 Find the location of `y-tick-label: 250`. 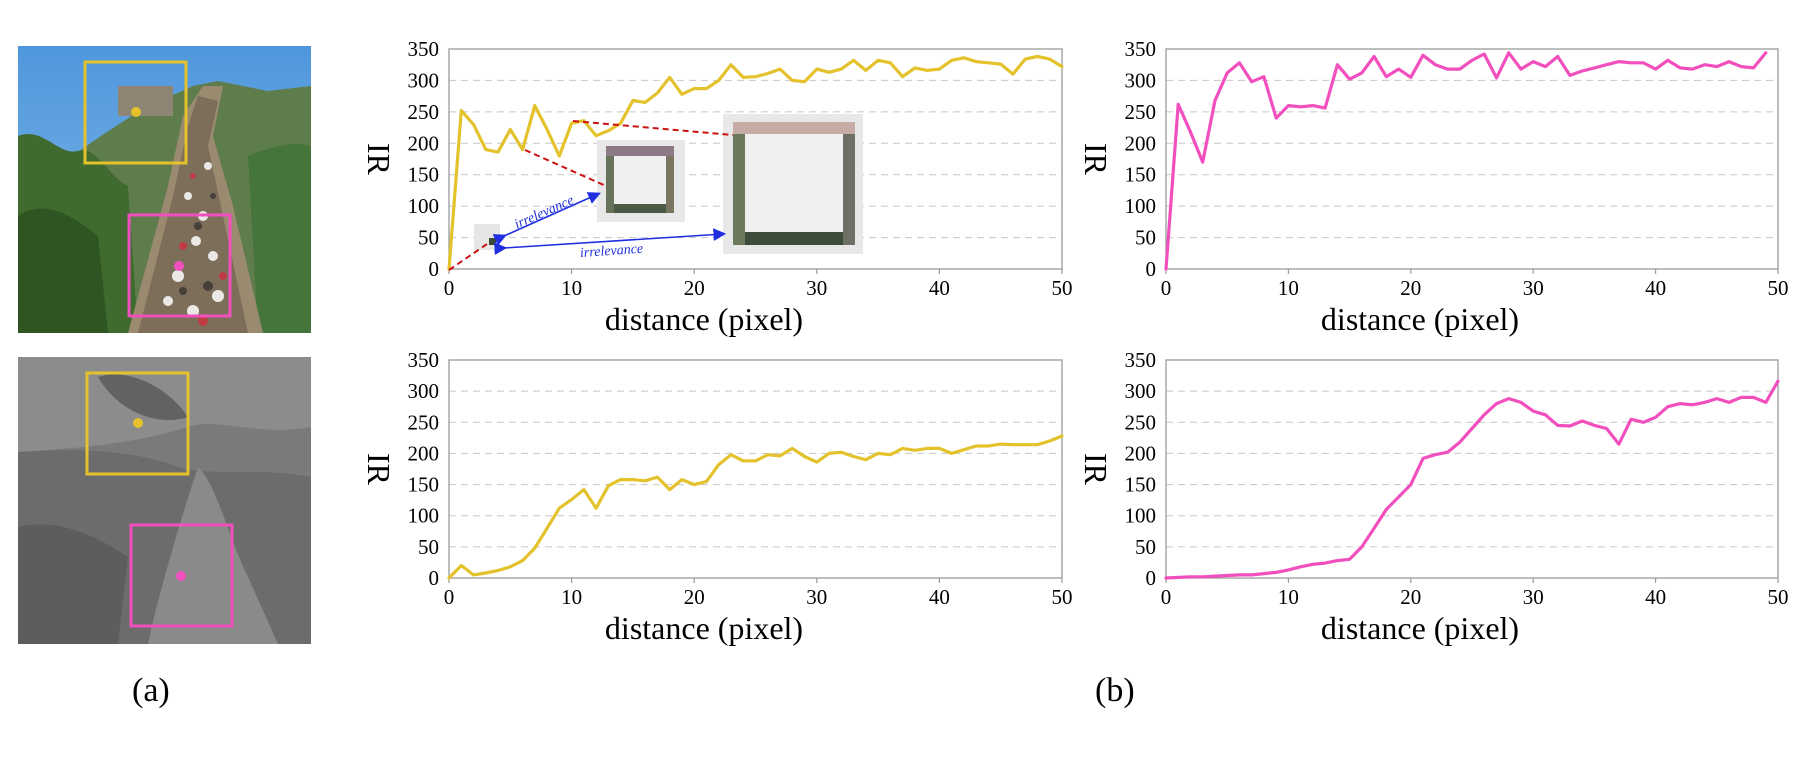

y-tick-label: 250 is located at coordinates (1141, 112).